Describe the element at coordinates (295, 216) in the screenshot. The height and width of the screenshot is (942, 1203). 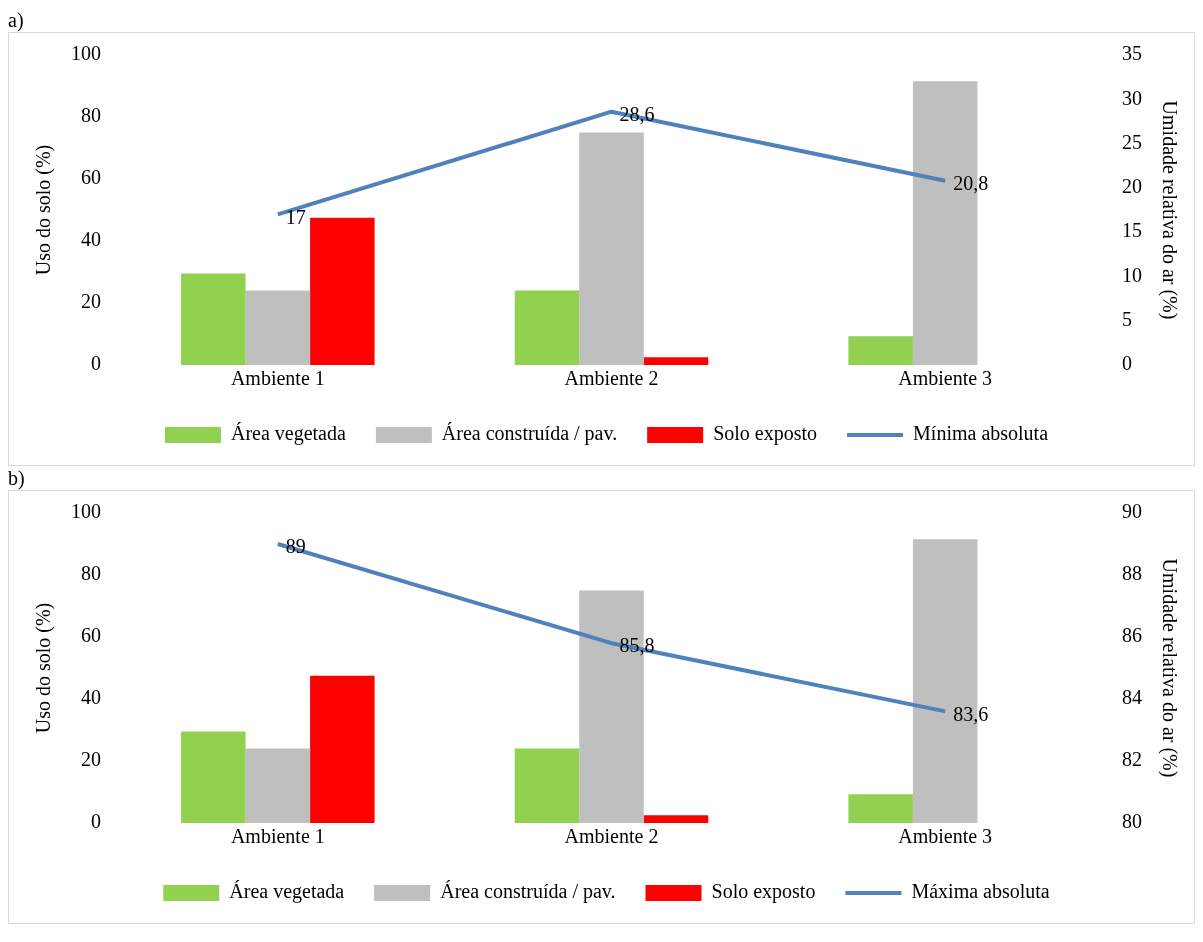
I see `data-label: 17` at that location.